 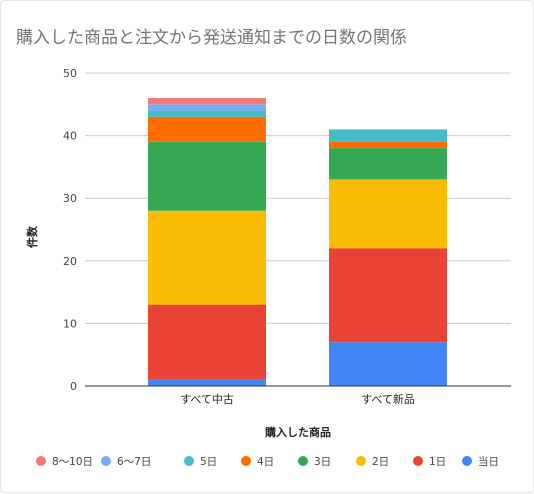 What do you see at coordinates (73, 386) in the screenshot?
I see `y-tick-label: 0` at bounding box center [73, 386].